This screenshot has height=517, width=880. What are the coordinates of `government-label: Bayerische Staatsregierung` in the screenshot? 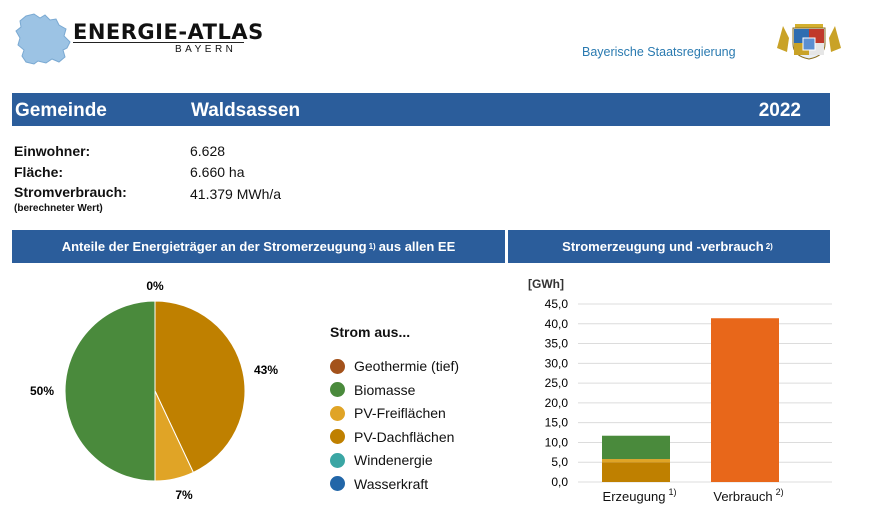 It's located at (659, 52).